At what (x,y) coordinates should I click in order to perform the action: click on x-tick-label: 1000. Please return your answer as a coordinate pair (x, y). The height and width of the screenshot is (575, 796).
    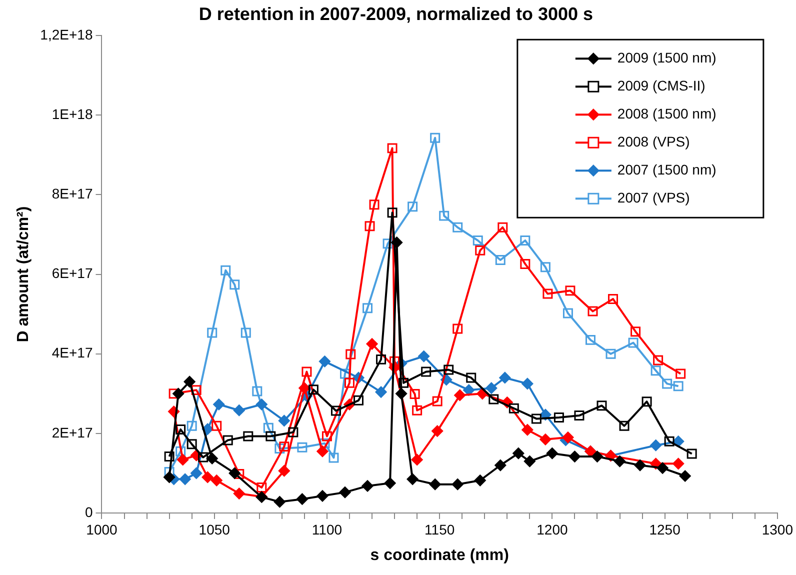
    Looking at the image, I should click on (102, 529).